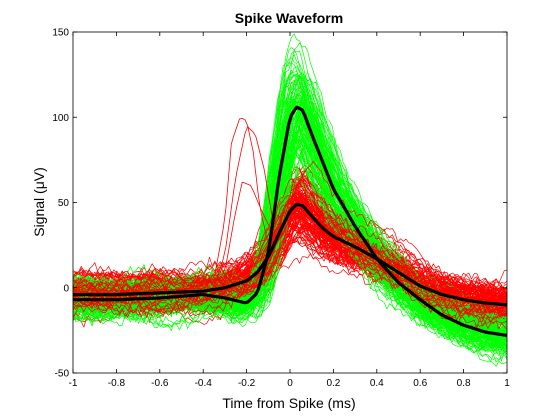 The width and height of the screenshot is (560, 420). Describe the element at coordinates (64, 203) in the screenshot. I see `y-tick-label: 50` at that location.